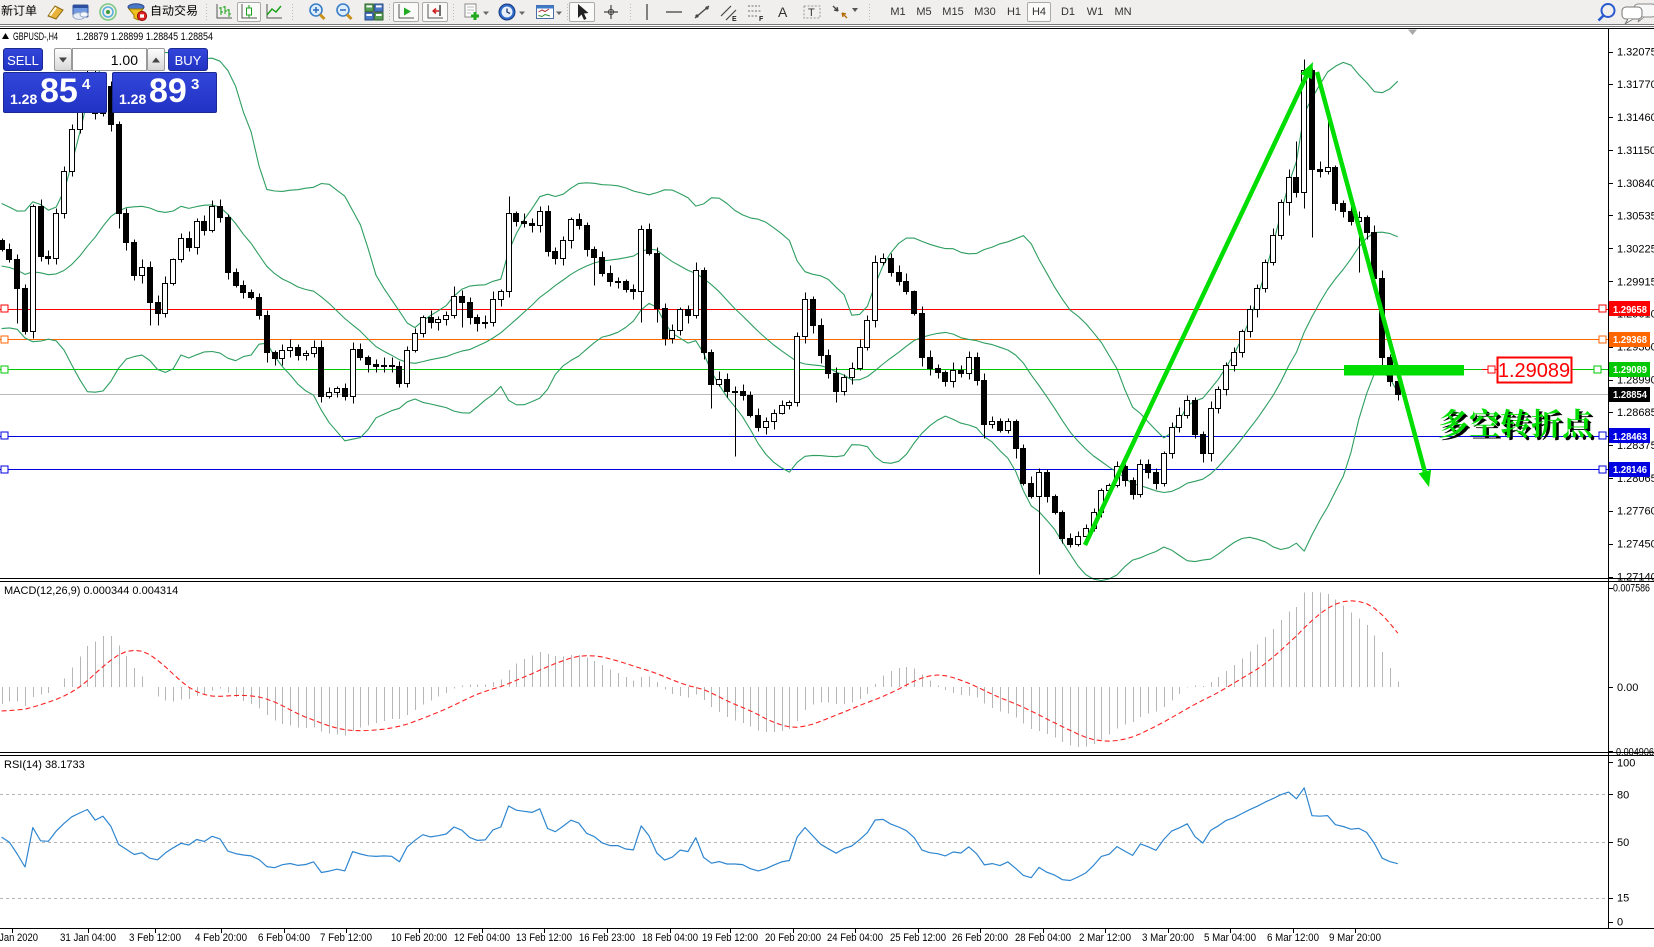 Image resolution: width=1654 pixels, height=947 pixels. I want to click on svg-text: -0.004906, so click(1633, 752).